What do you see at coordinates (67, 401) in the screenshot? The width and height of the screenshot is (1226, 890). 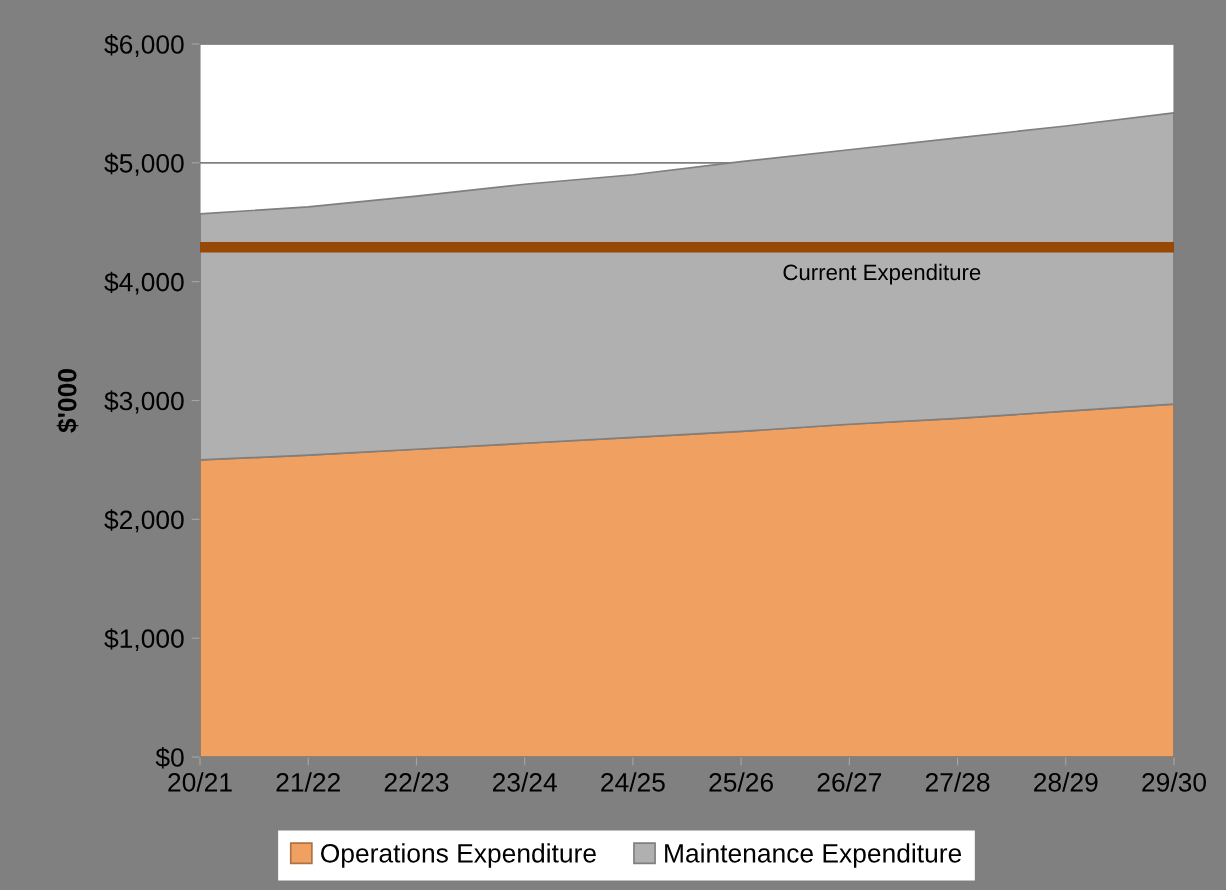 I see `y-axis-title: $'000` at bounding box center [67, 401].